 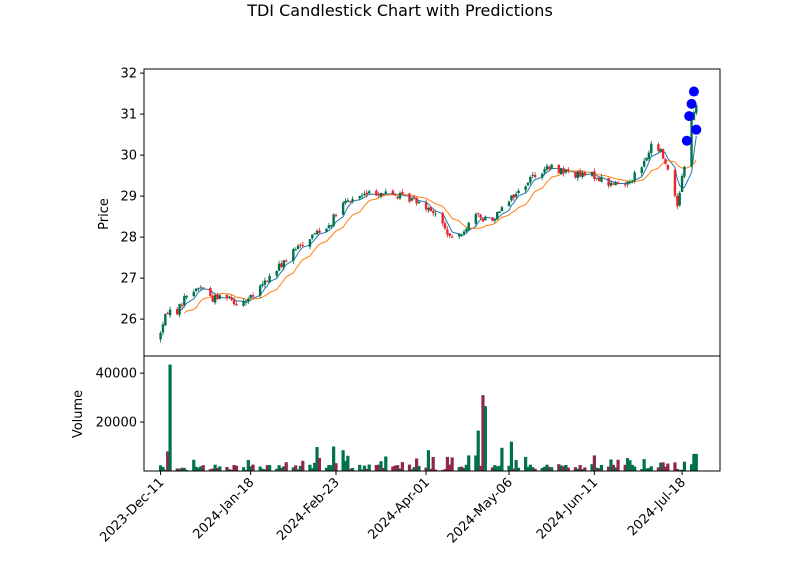 I want to click on x-tick-label: 2024-Jan-18, so click(x=223, y=508).